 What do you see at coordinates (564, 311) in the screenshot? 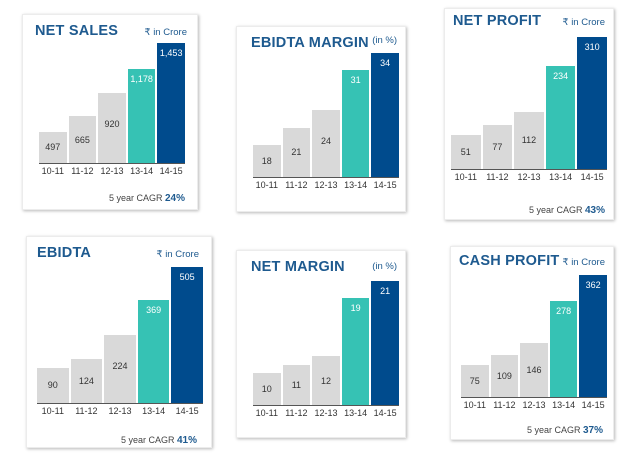
I see `bar-value-label: 278` at bounding box center [564, 311].